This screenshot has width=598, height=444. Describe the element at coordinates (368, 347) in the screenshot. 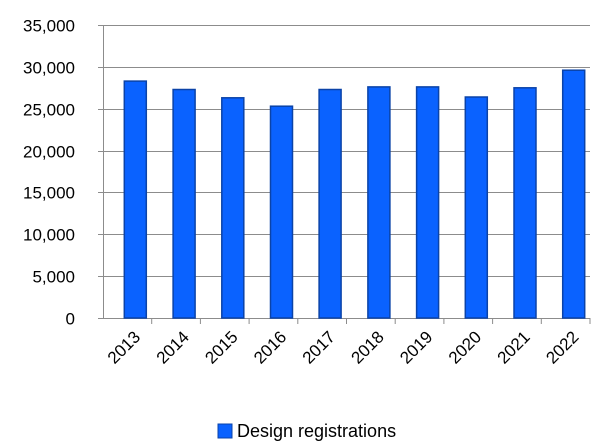

I see `x-tick-label: 2018` at that location.